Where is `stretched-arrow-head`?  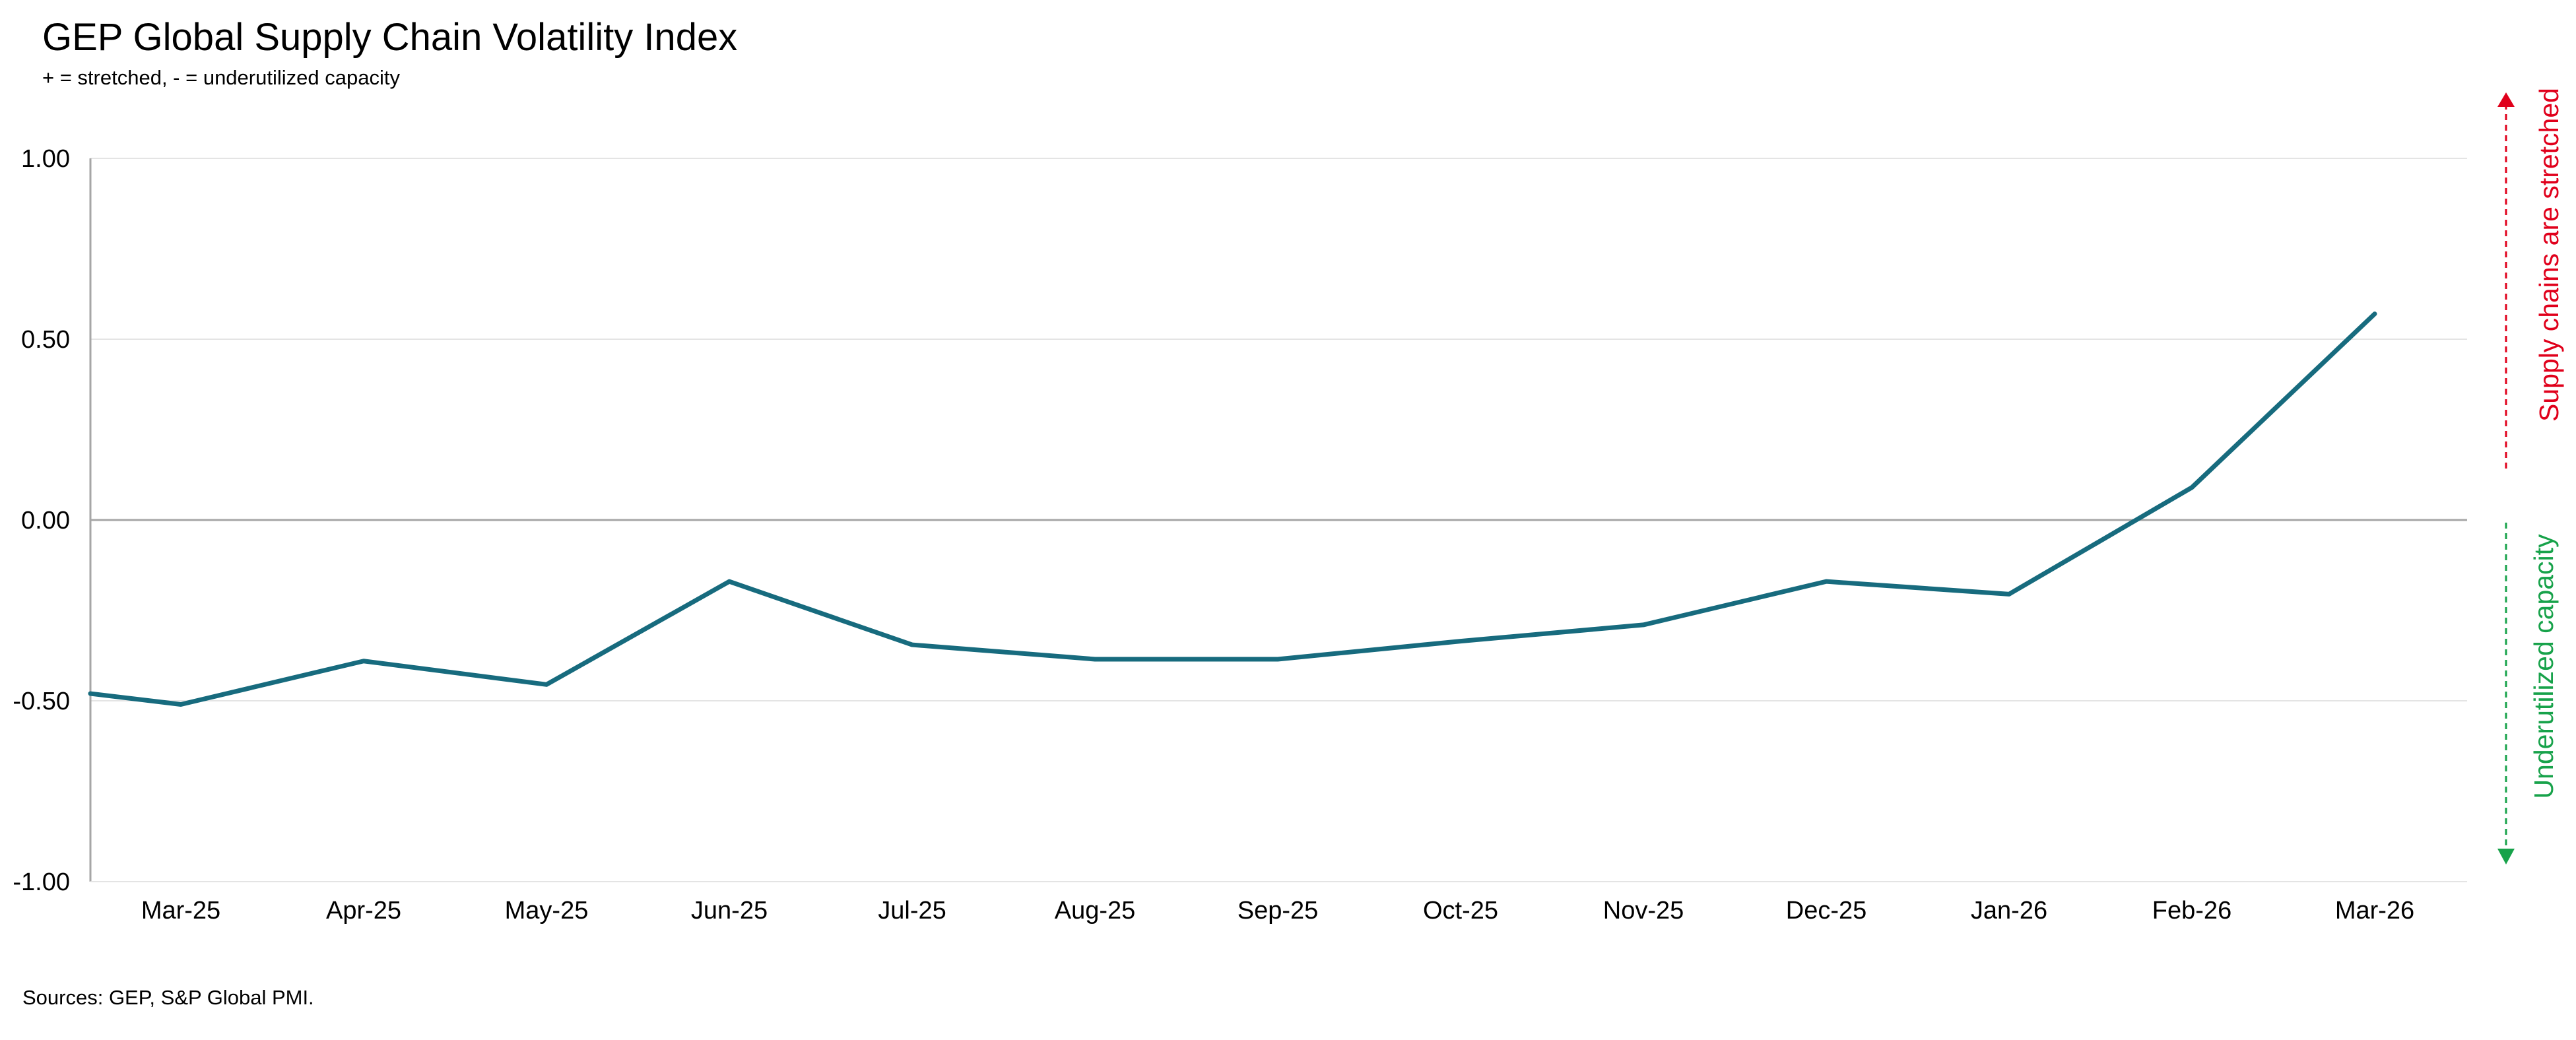
stretched-arrow-head is located at coordinates (2506, 99).